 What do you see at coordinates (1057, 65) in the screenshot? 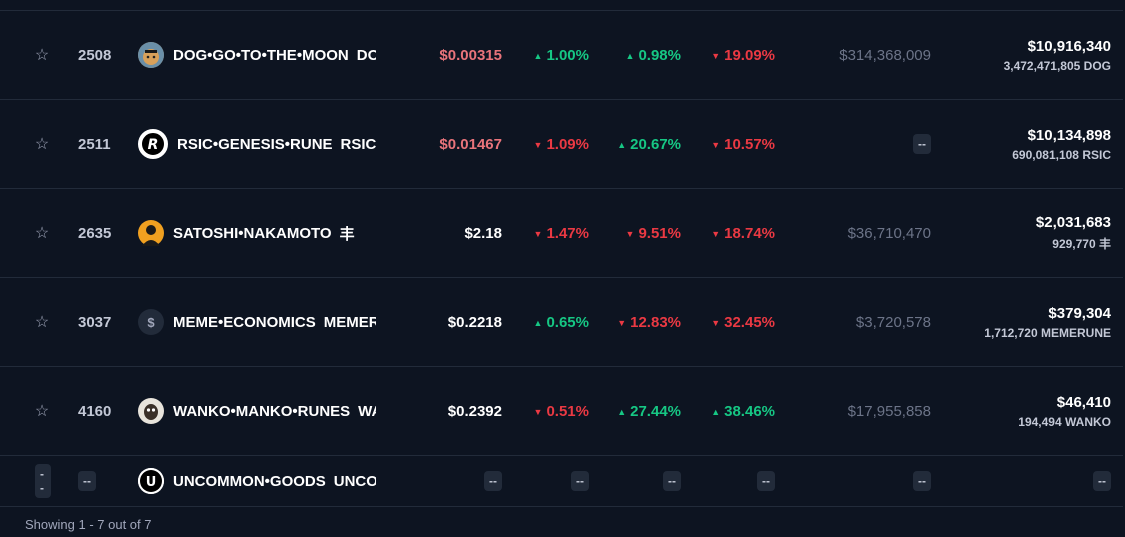
I see `circulating-supply: 3,472,471,805 DOG` at bounding box center [1057, 65].